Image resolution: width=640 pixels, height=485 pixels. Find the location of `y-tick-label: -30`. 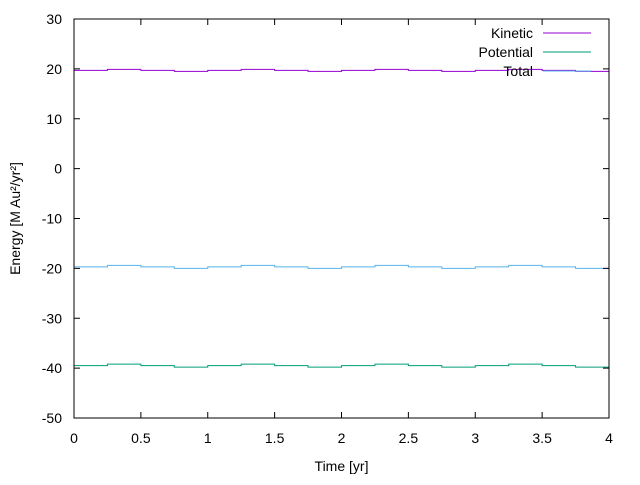

y-tick-label: -30 is located at coordinates (52, 318).